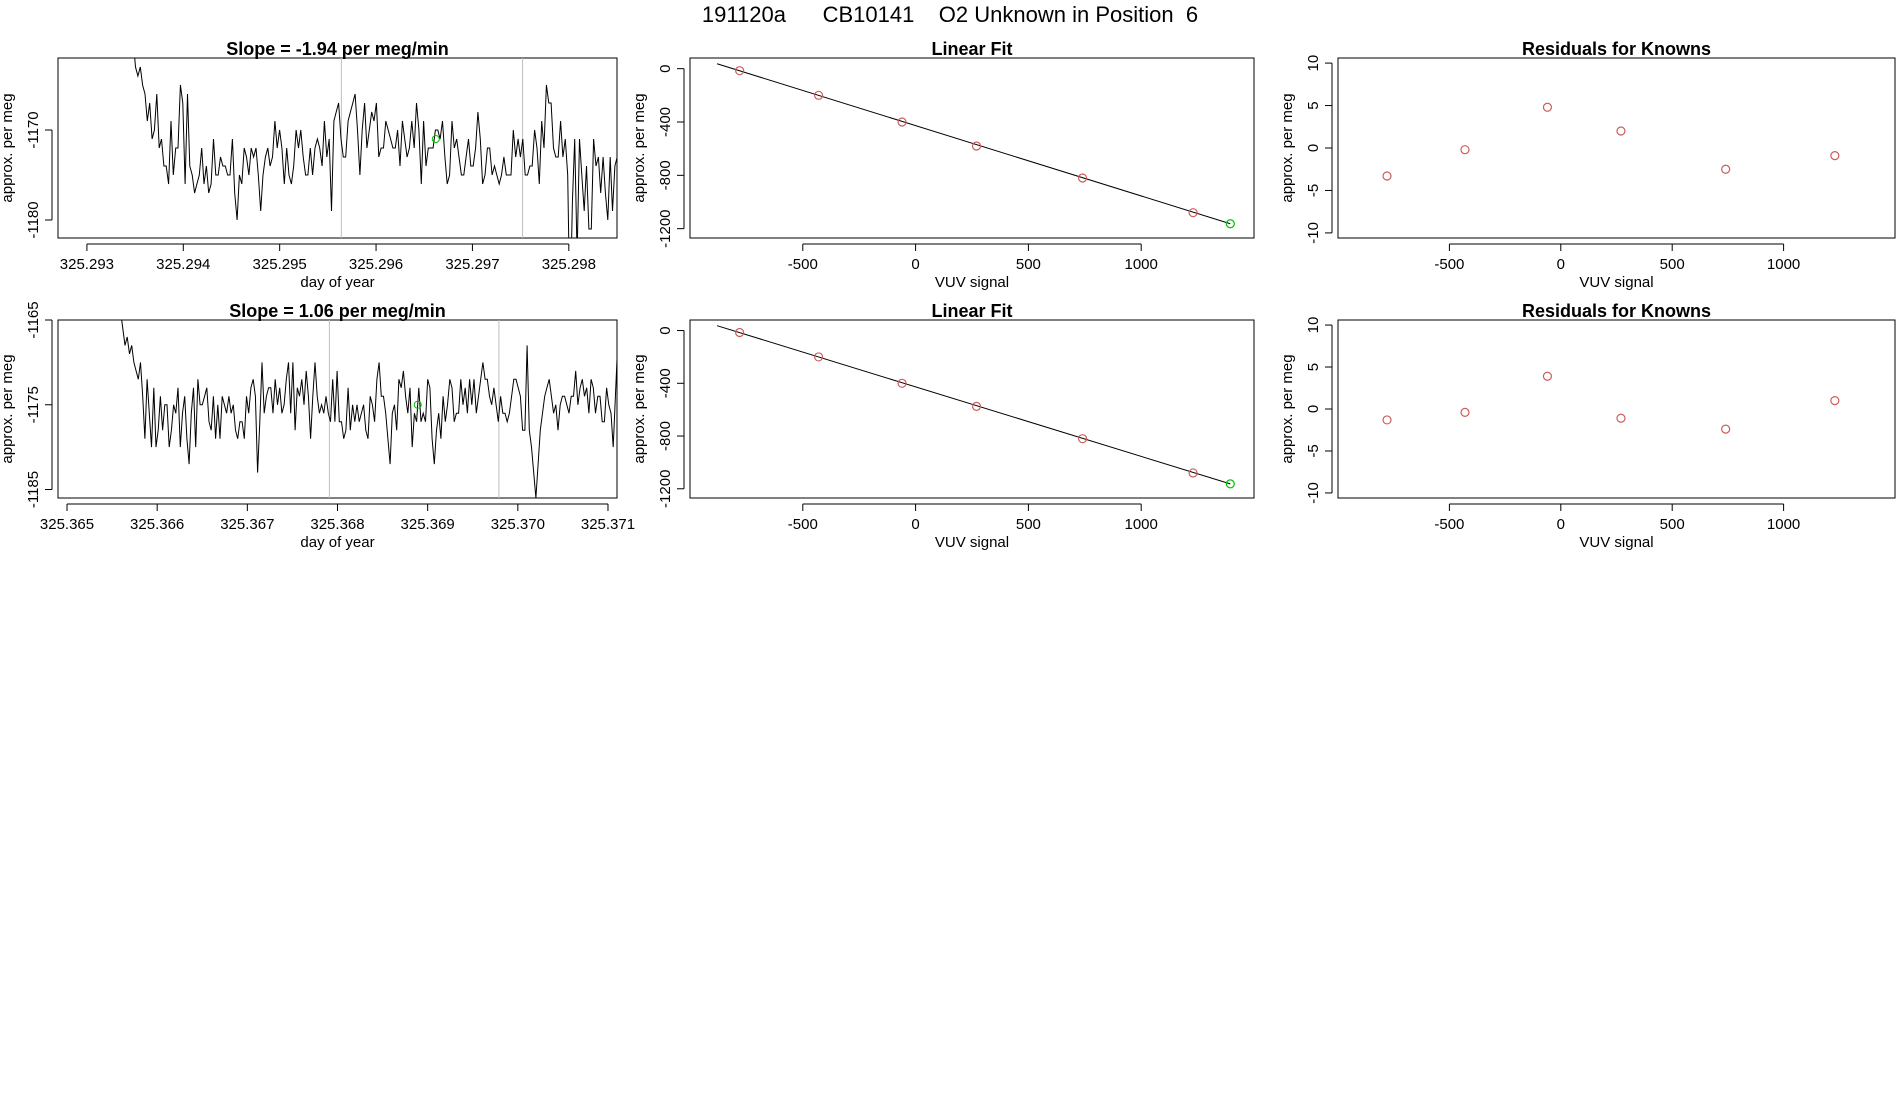 This screenshot has height=1100, width=1900. I want to click on resid-1-x-tick-label: 0, so click(1561, 264).